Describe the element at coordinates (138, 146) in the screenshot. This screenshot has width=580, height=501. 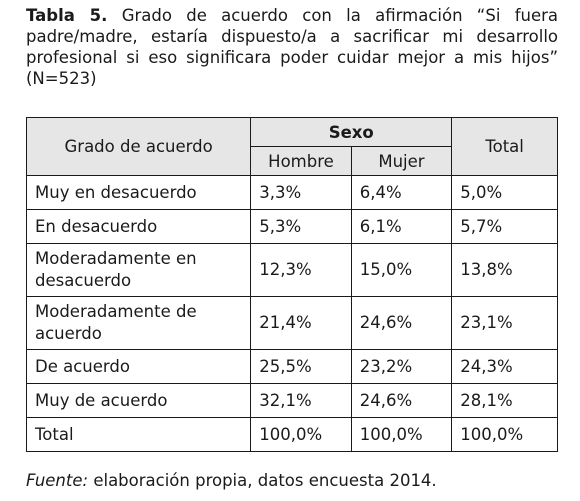
I see `header-grado: Grado de acuerdo` at that location.